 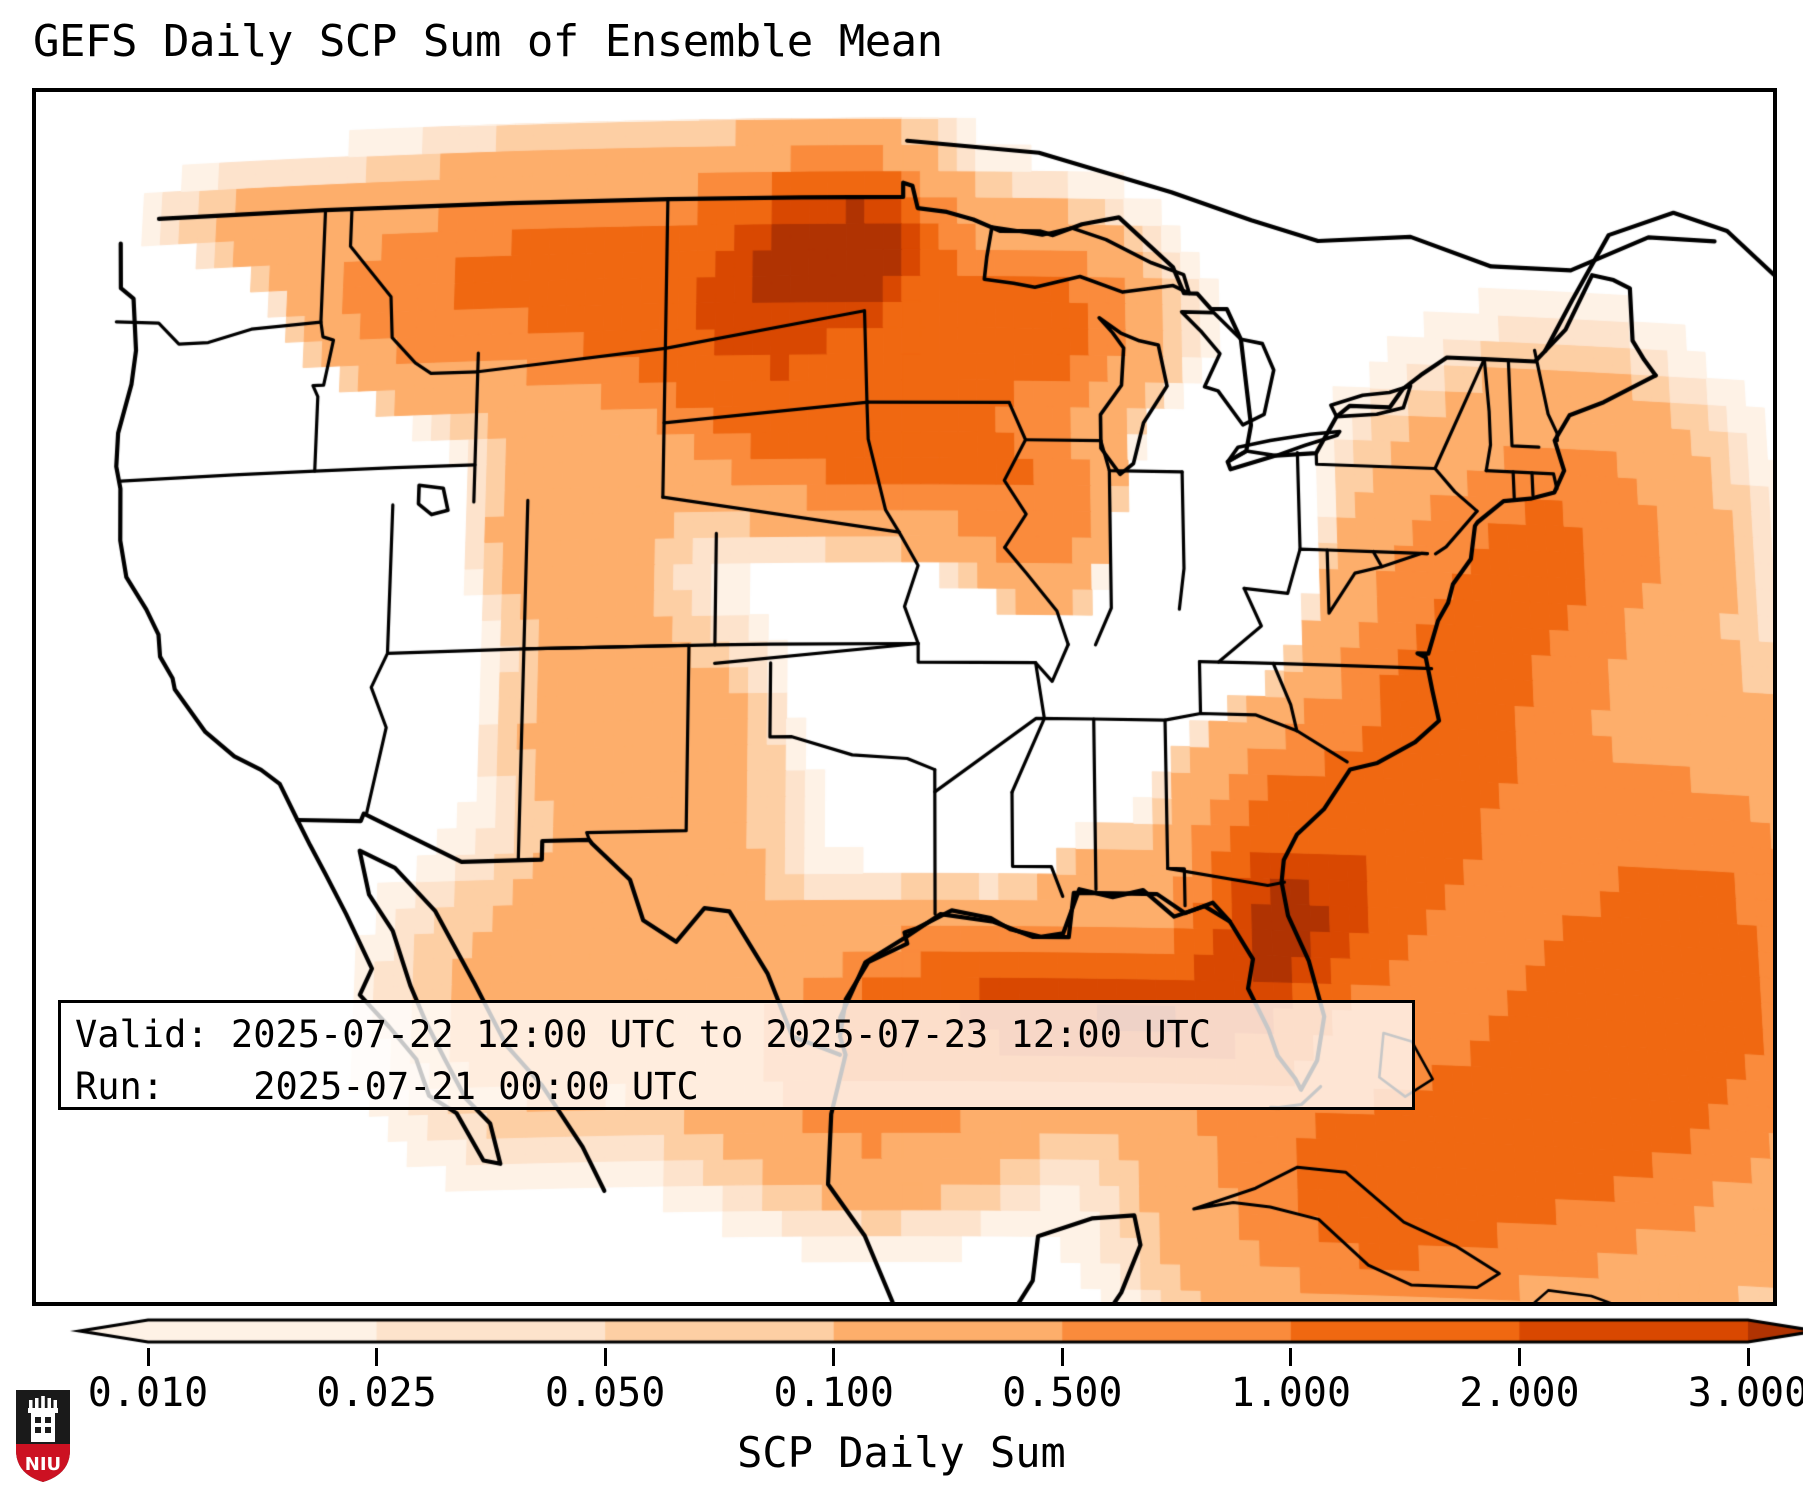 What do you see at coordinates (387, 1086) in the screenshot?
I see `run-time-line: Run: 2025-07-21 00:00 UTC` at bounding box center [387, 1086].